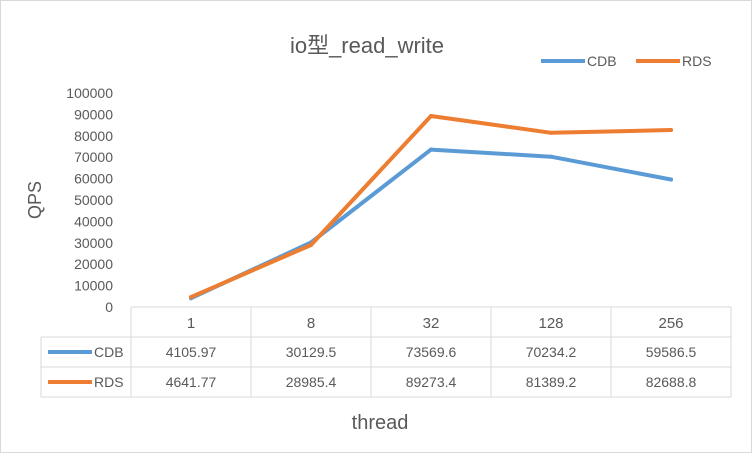 The image size is (752, 453). Describe the element at coordinates (191, 323) in the screenshot. I see `x-tick-label: 1` at that location.